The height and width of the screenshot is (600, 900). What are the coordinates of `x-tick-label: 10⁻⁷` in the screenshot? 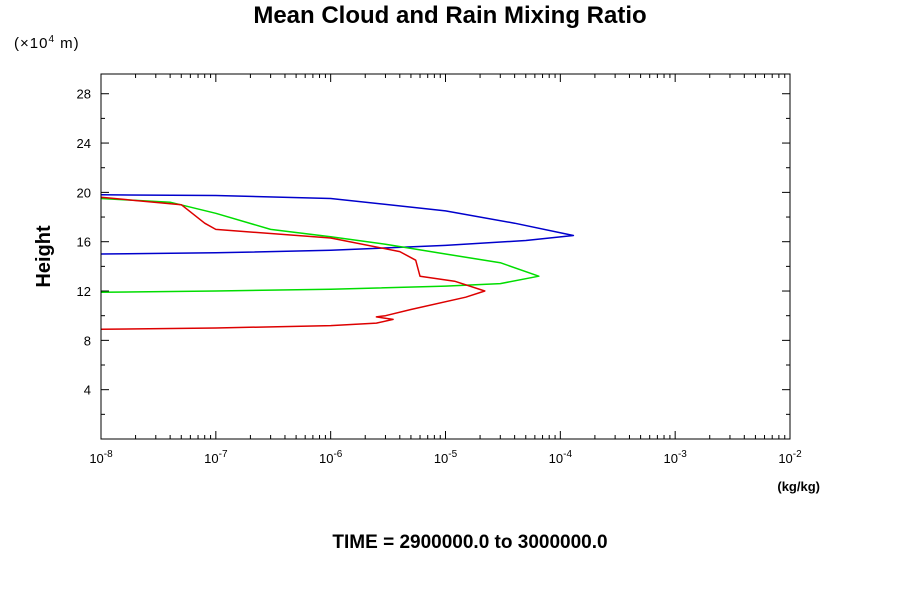 It's located at (216, 457).